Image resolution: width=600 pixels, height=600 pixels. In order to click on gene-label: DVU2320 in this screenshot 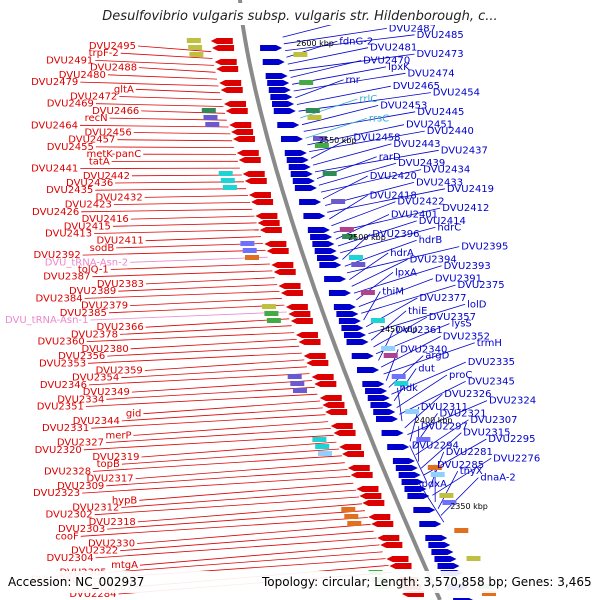, I will do `click(58, 450)`.